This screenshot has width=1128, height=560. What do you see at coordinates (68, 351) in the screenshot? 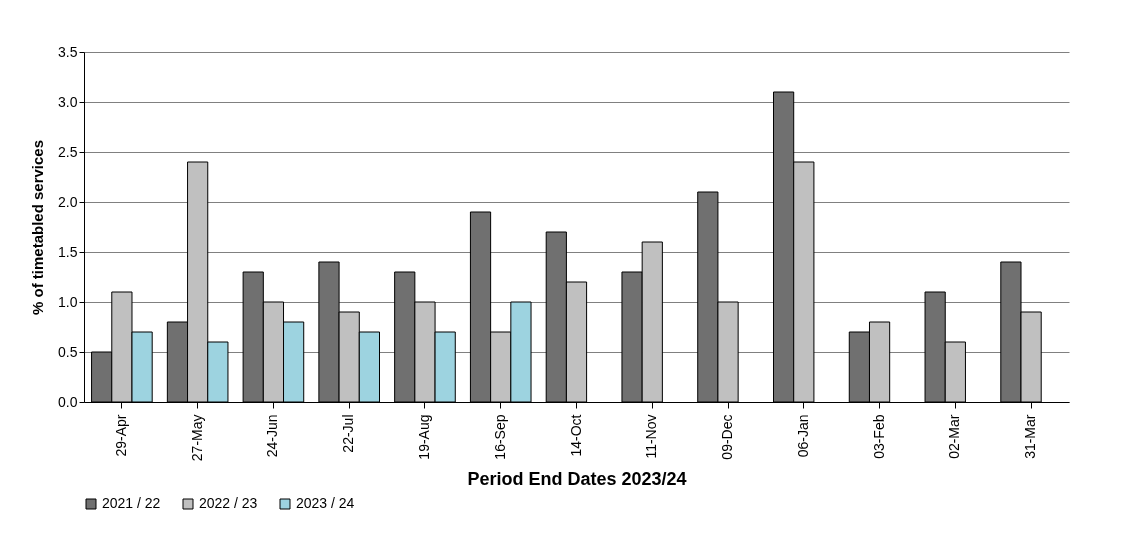
I see `y-tick-label: 0.5` at bounding box center [68, 351].